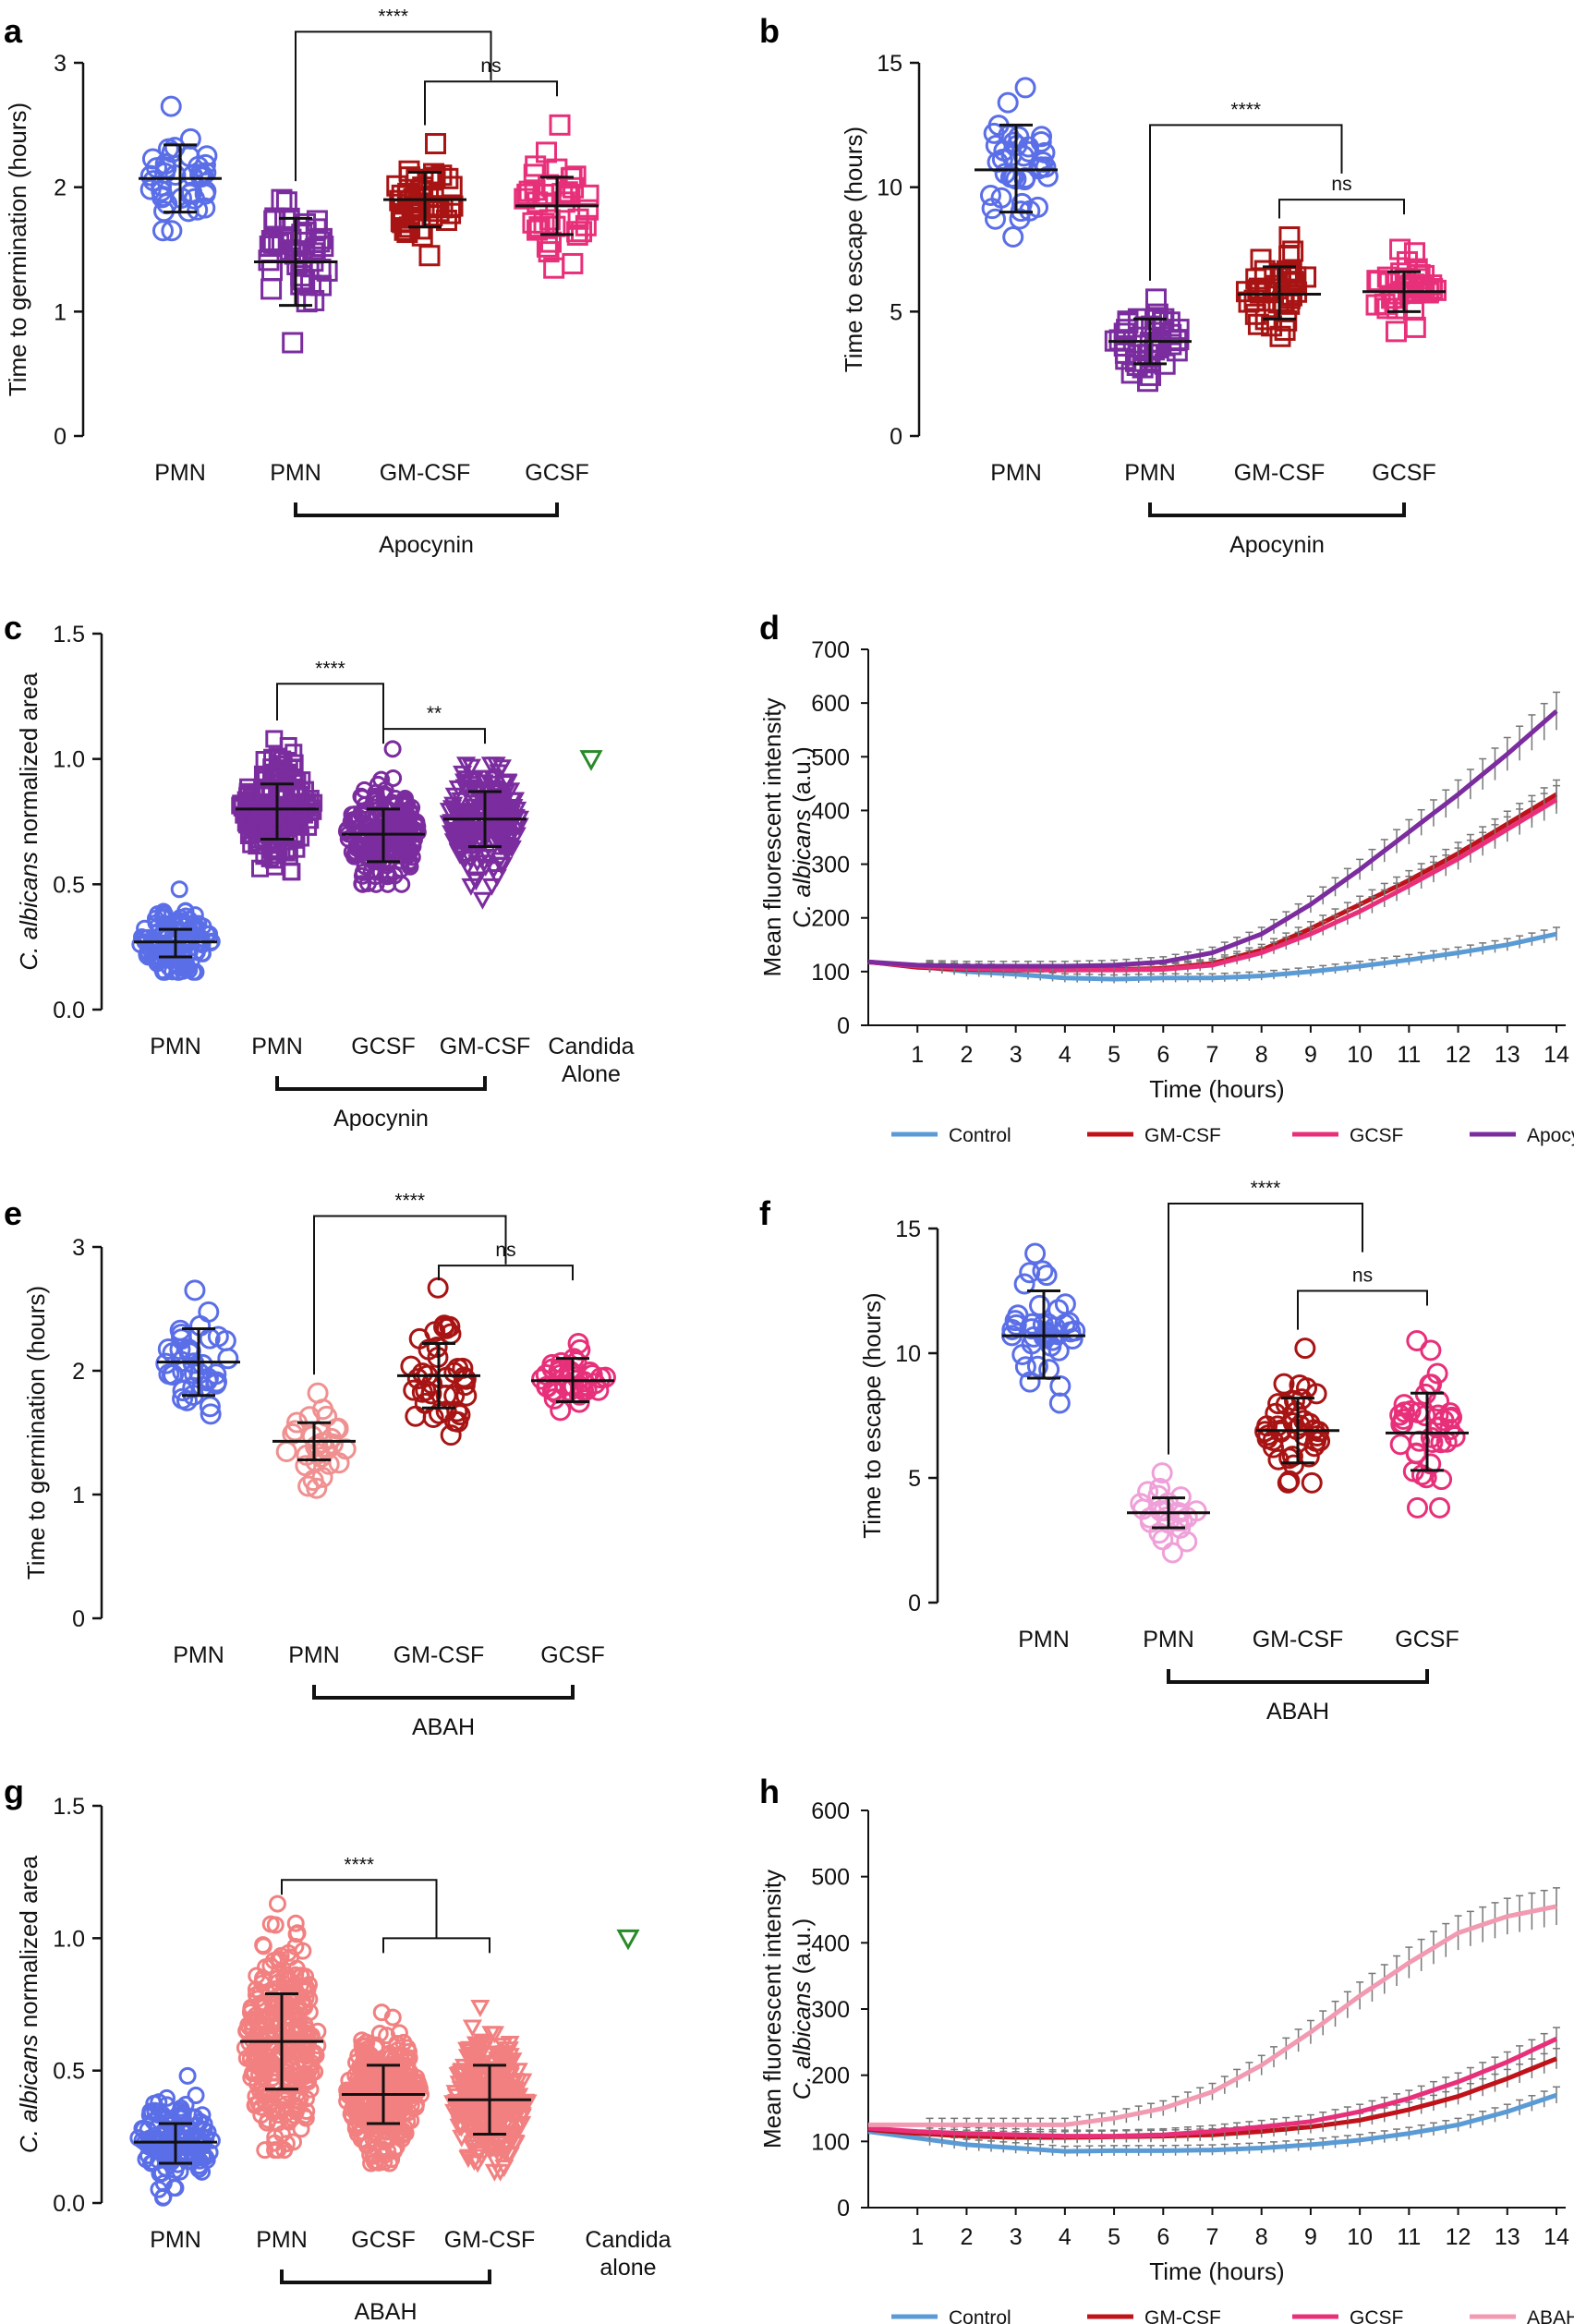 Image resolution: width=1574 pixels, height=2324 pixels. I want to click on treatment-bracket, so click(1298, 1677).